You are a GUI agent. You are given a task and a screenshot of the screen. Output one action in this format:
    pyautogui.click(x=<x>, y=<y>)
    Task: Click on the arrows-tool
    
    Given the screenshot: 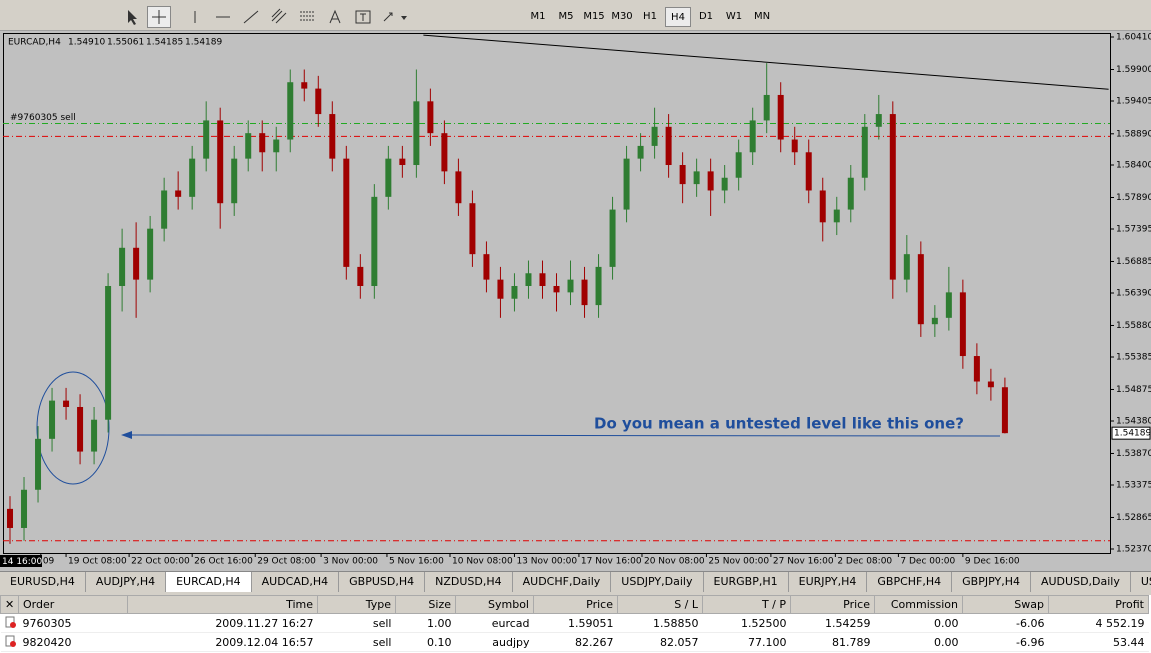 What is the action you would take?
    pyautogui.click(x=395, y=17)
    